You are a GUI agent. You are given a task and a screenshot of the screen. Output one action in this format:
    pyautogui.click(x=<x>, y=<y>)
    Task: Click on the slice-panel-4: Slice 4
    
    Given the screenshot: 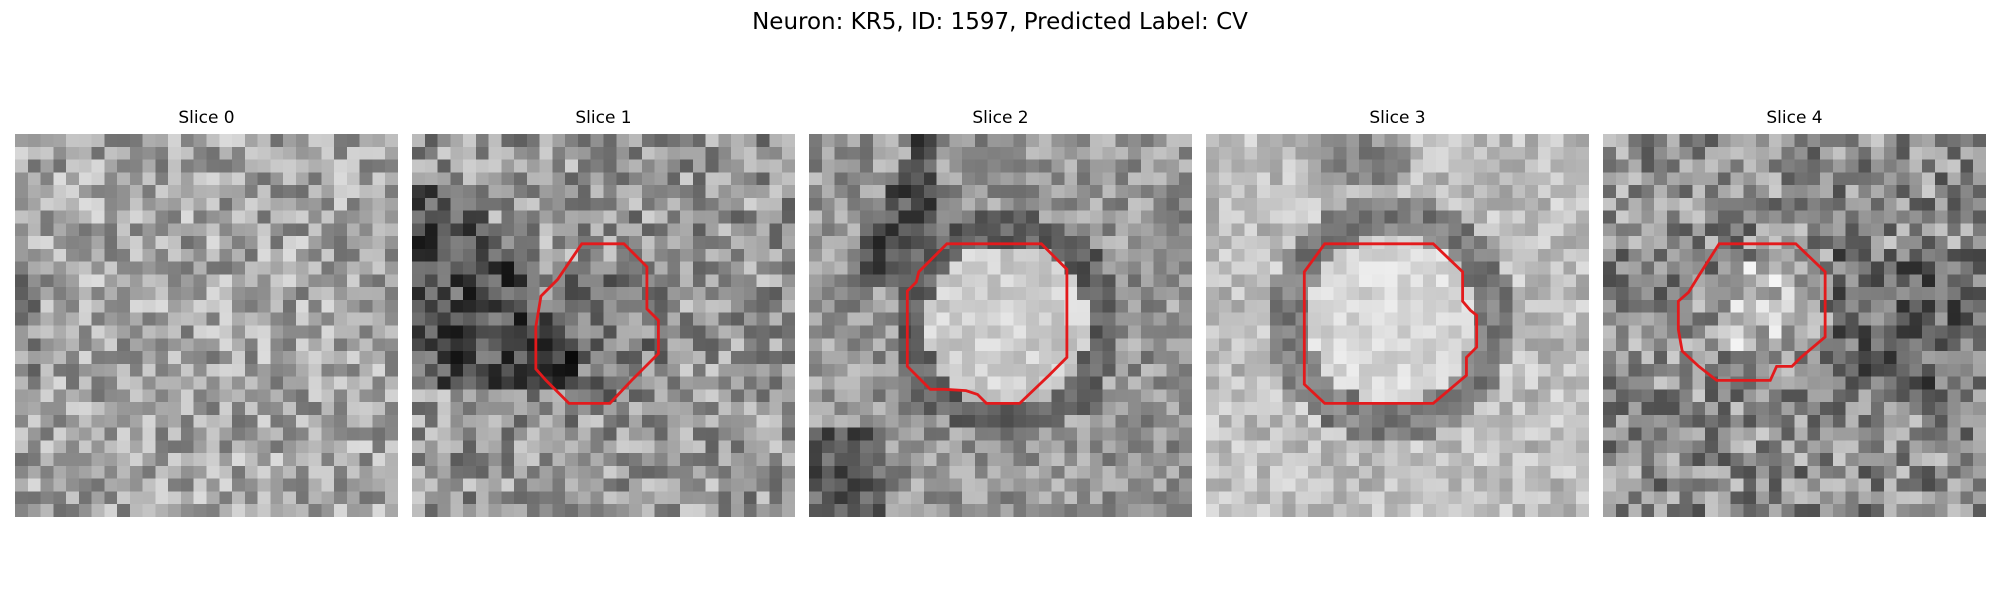 What is the action you would take?
    pyautogui.click(x=1794, y=312)
    